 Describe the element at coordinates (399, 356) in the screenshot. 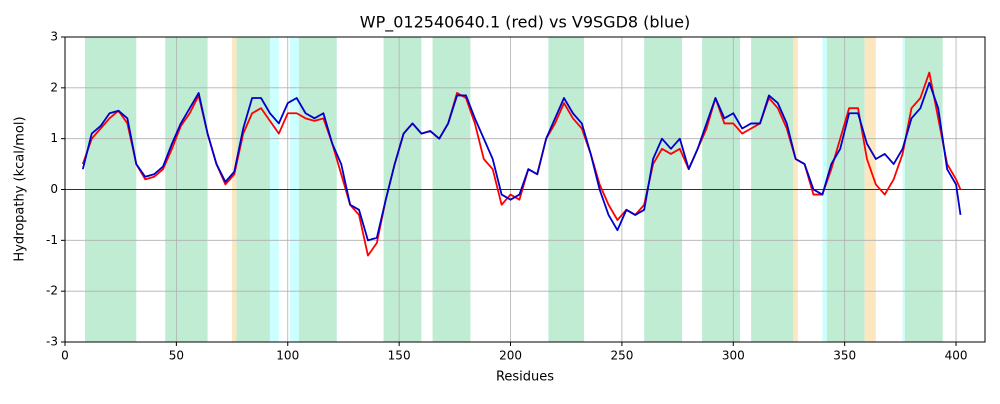

I see `x-tick-label: 150` at that location.